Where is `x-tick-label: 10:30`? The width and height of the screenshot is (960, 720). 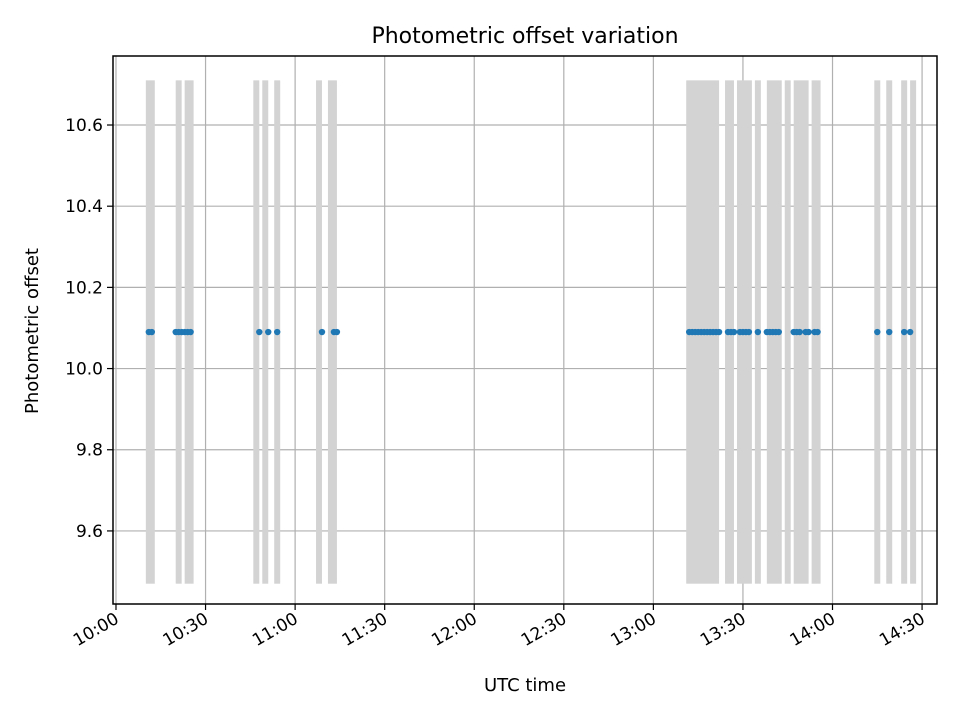
x-tick-label: 10:30 is located at coordinates (186, 630).